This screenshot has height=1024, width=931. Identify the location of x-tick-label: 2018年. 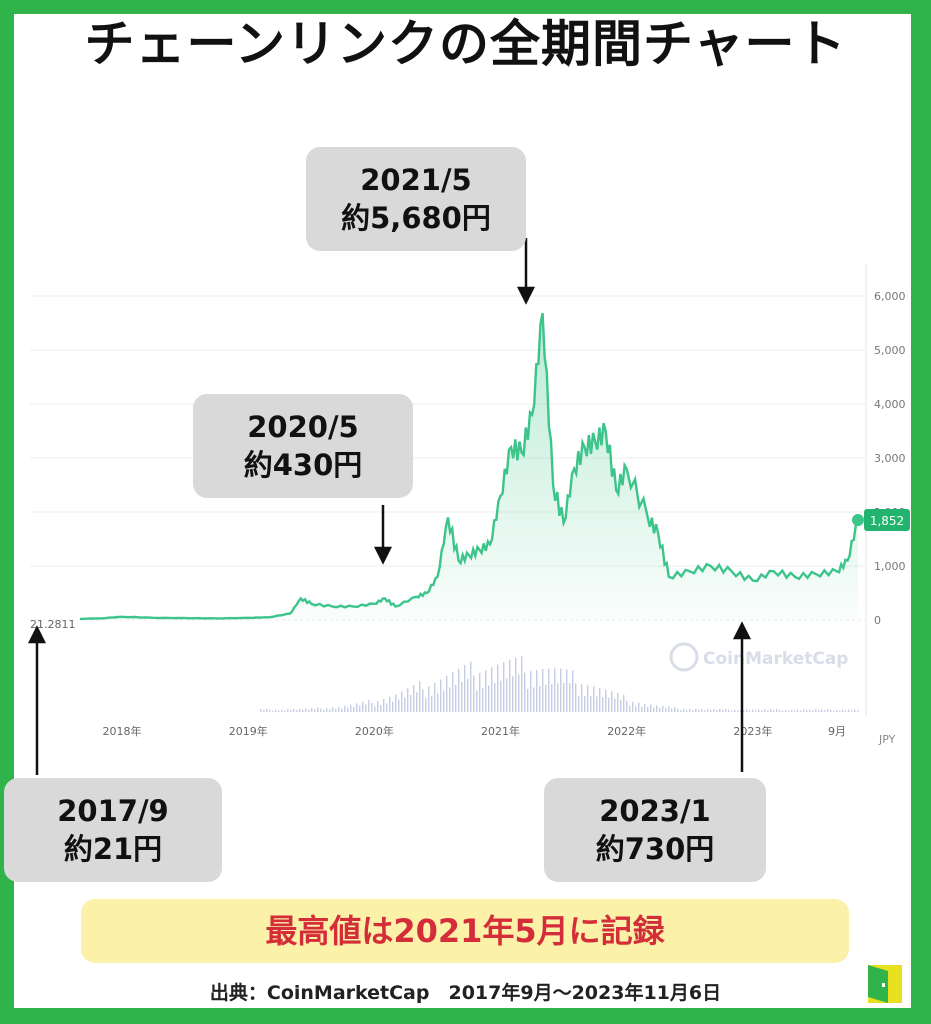
(122, 731).